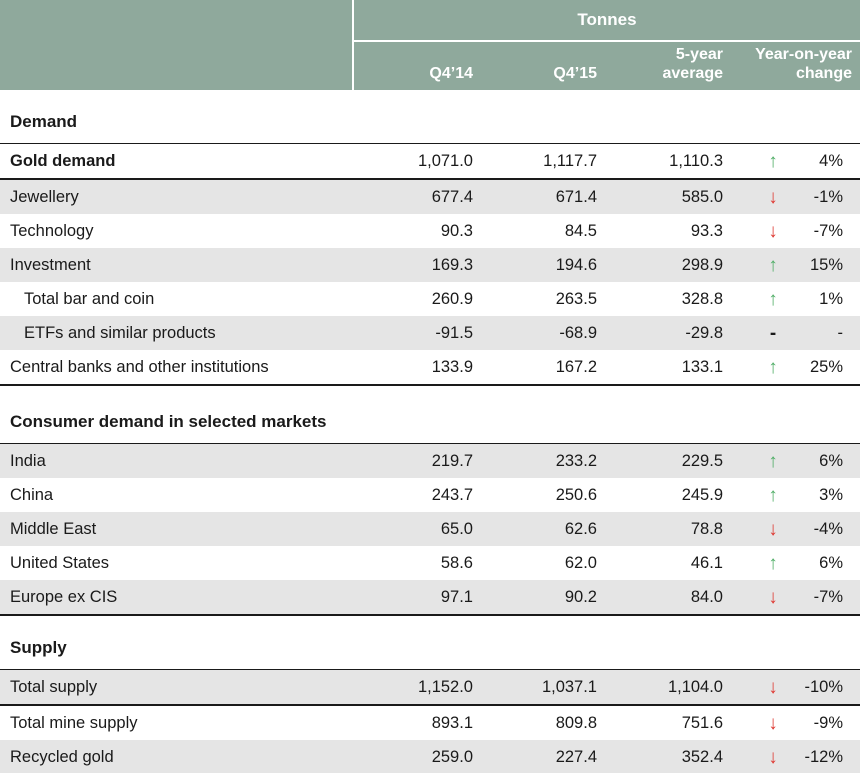 This screenshot has width=860, height=773. Describe the element at coordinates (430, 643) in the screenshot. I see `section-title-supply: Supply` at that location.